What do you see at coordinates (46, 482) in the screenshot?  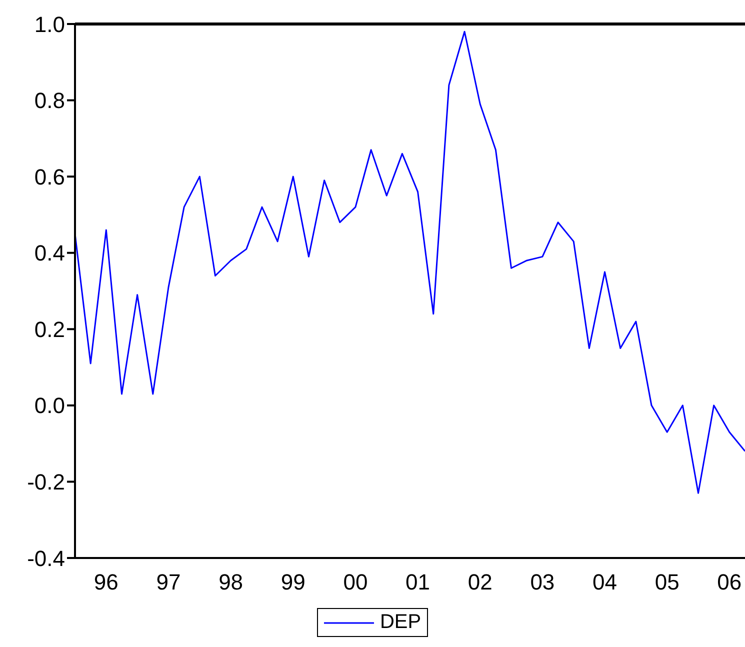 I see `y-tick-label: -0.2` at bounding box center [46, 482].